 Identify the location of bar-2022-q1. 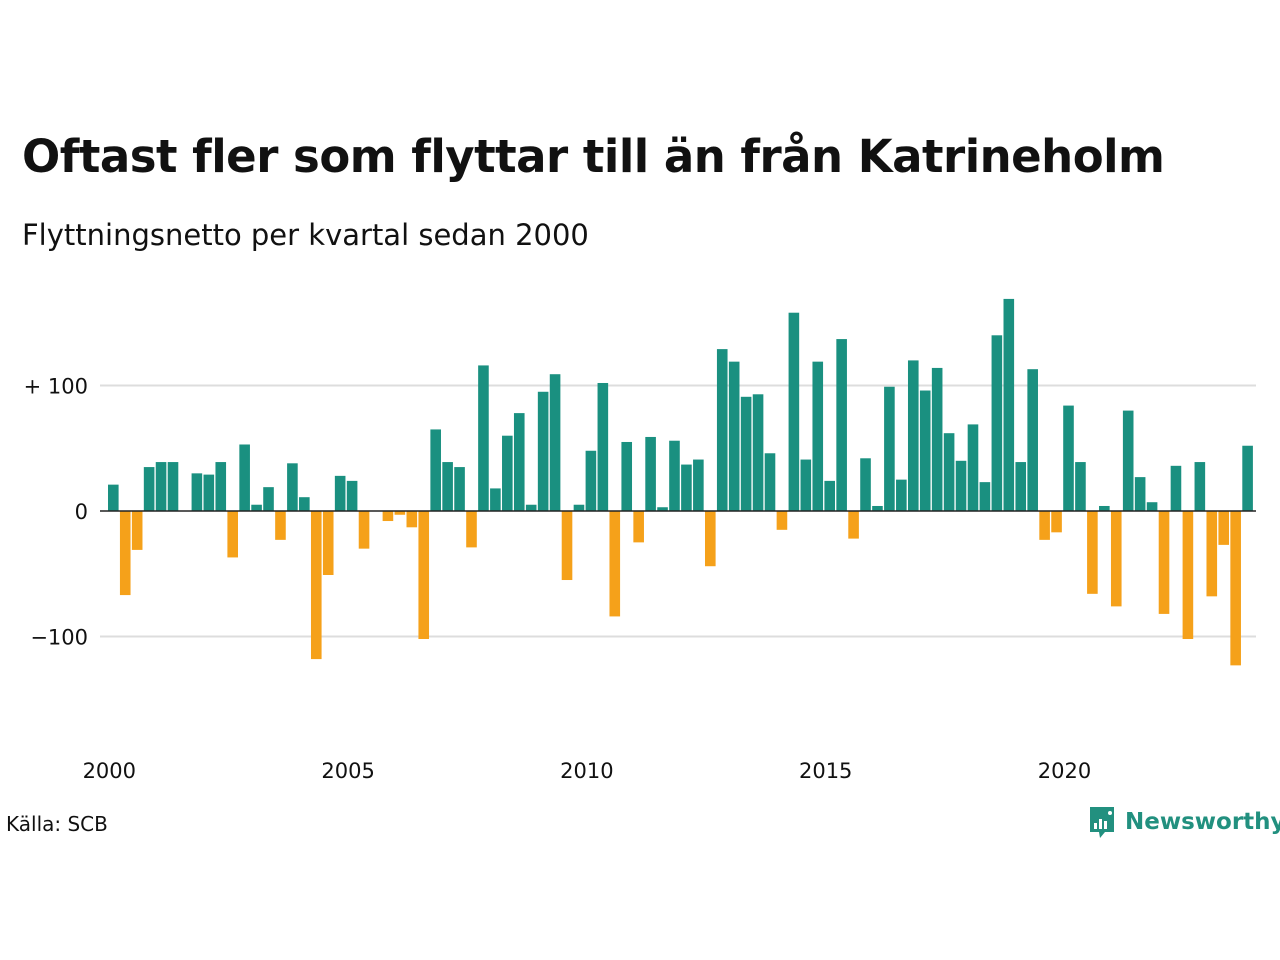
(1164, 562).